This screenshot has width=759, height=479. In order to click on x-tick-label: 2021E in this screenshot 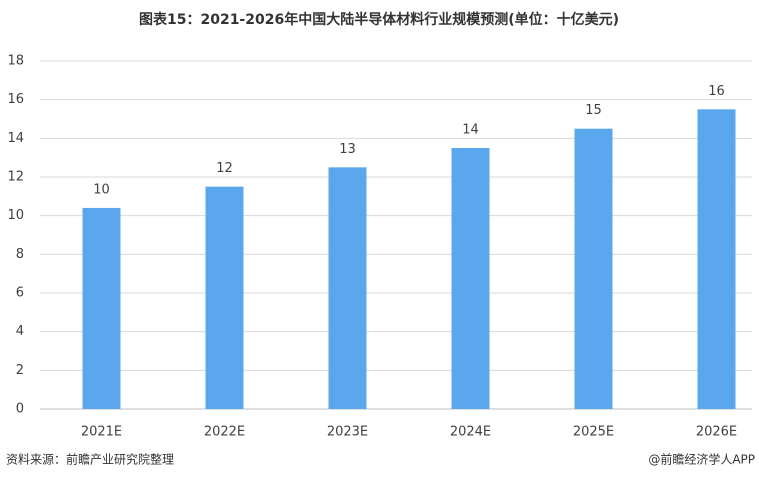, I will do `click(101, 432)`.